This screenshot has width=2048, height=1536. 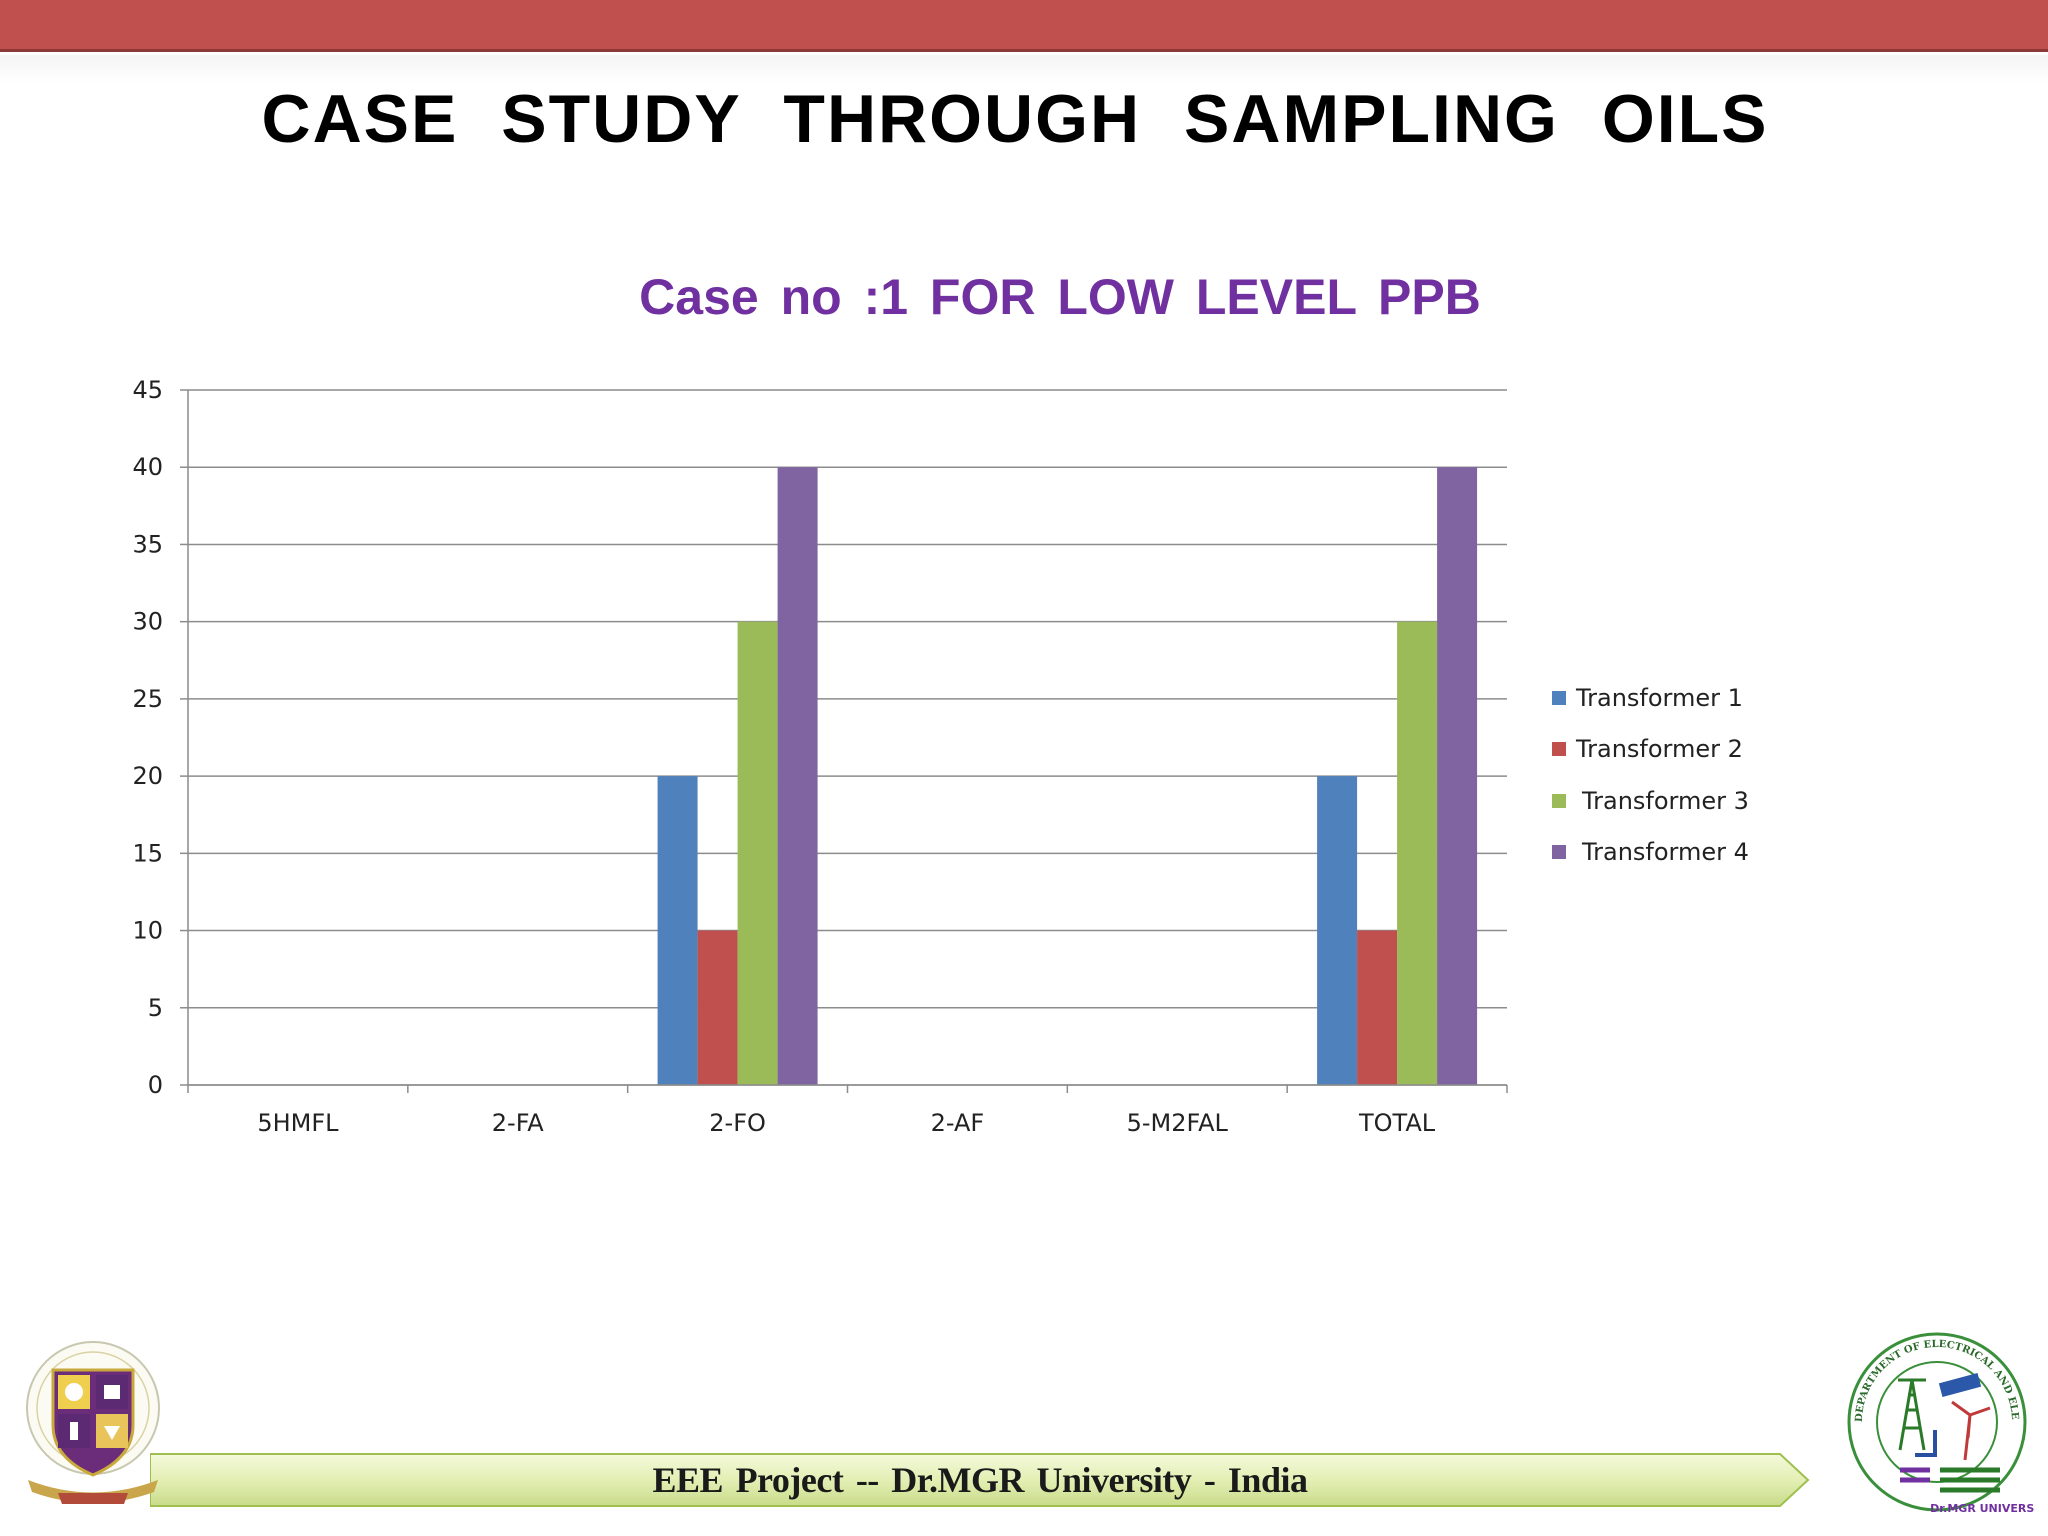 What do you see at coordinates (1982, 1508) in the screenshot?
I see `university-name-text: Dr.MGR UNIVERSITY` at bounding box center [1982, 1508].